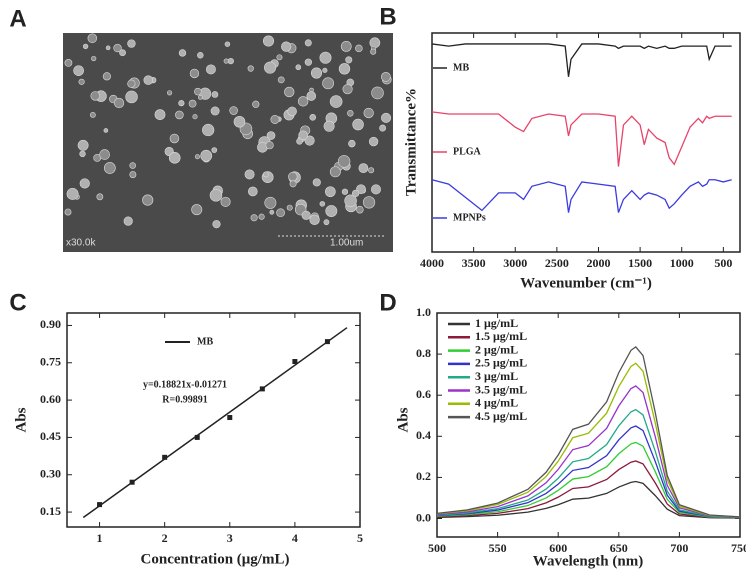 The image size is (746, 573). I want to click on curve-label: MPNPs, so click(469, 217).